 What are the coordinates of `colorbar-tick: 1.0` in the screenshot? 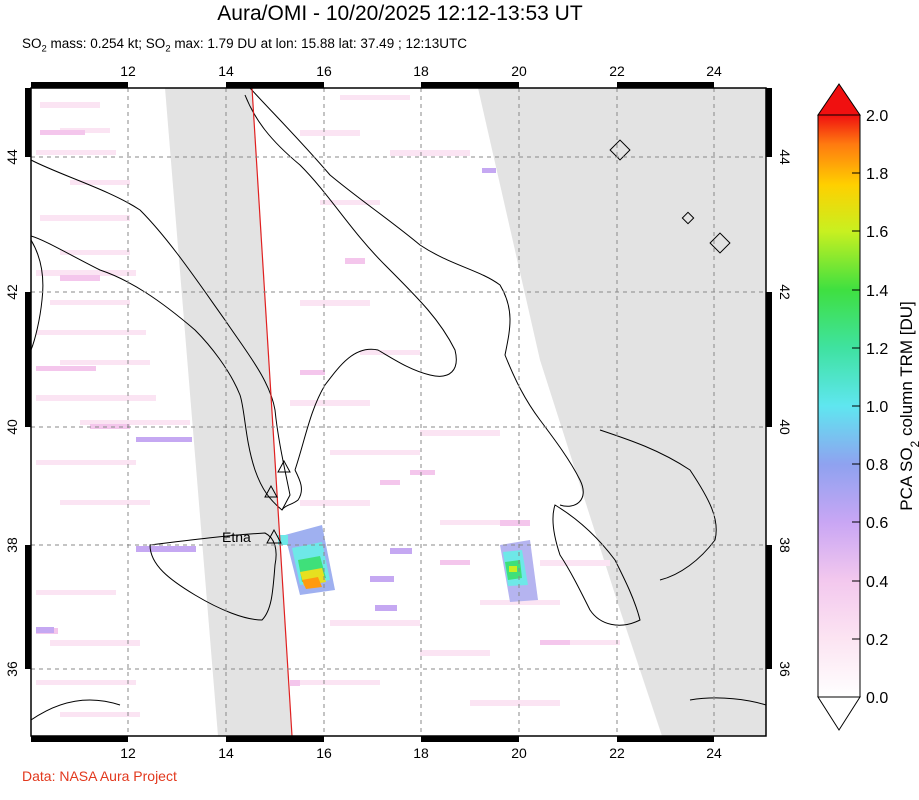 It's located at (877, 407).